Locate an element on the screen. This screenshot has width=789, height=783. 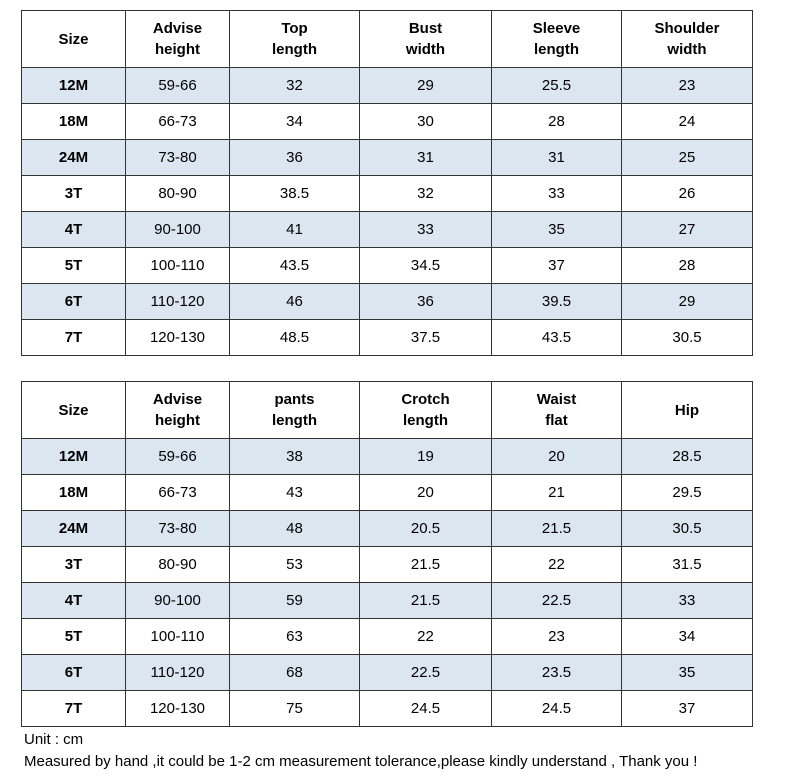
table-cell: 43 is located at coordinates (294, 492).